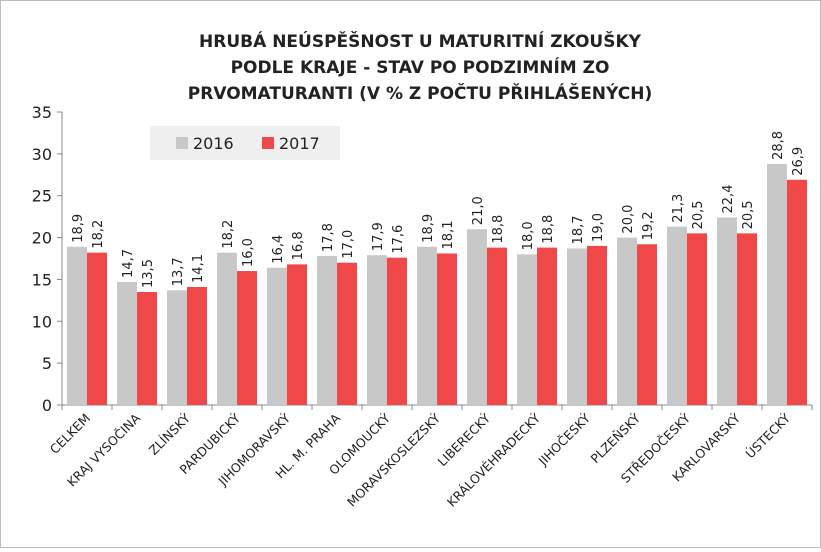 The height and width of the screenshot is (552, 821). What do you see at coordinates (778, 145) in the screenshot?
I see `value-label: 28,8` at bounding box center [778, 145].